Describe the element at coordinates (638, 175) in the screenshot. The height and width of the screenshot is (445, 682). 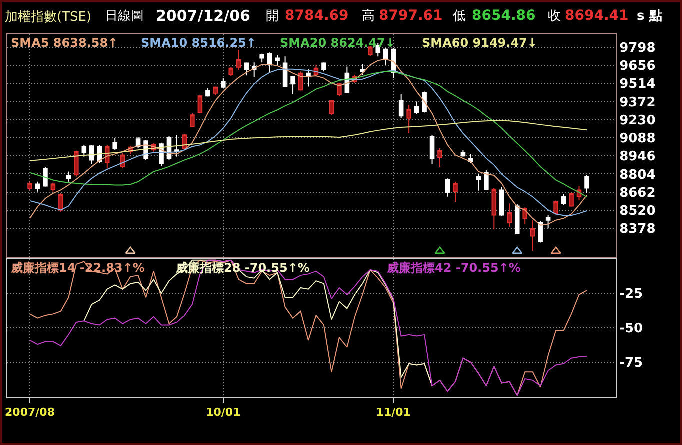
I see `y-tick-label: 8804` at that location.